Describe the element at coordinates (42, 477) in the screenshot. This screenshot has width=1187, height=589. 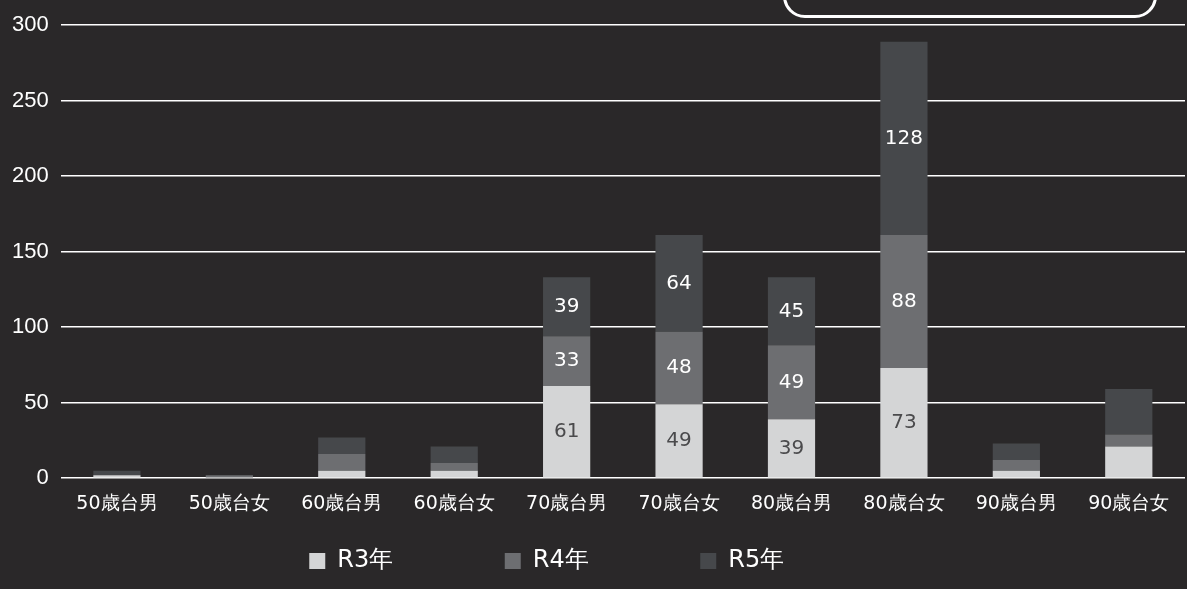
I see `y-tick-label: 0` at that location.